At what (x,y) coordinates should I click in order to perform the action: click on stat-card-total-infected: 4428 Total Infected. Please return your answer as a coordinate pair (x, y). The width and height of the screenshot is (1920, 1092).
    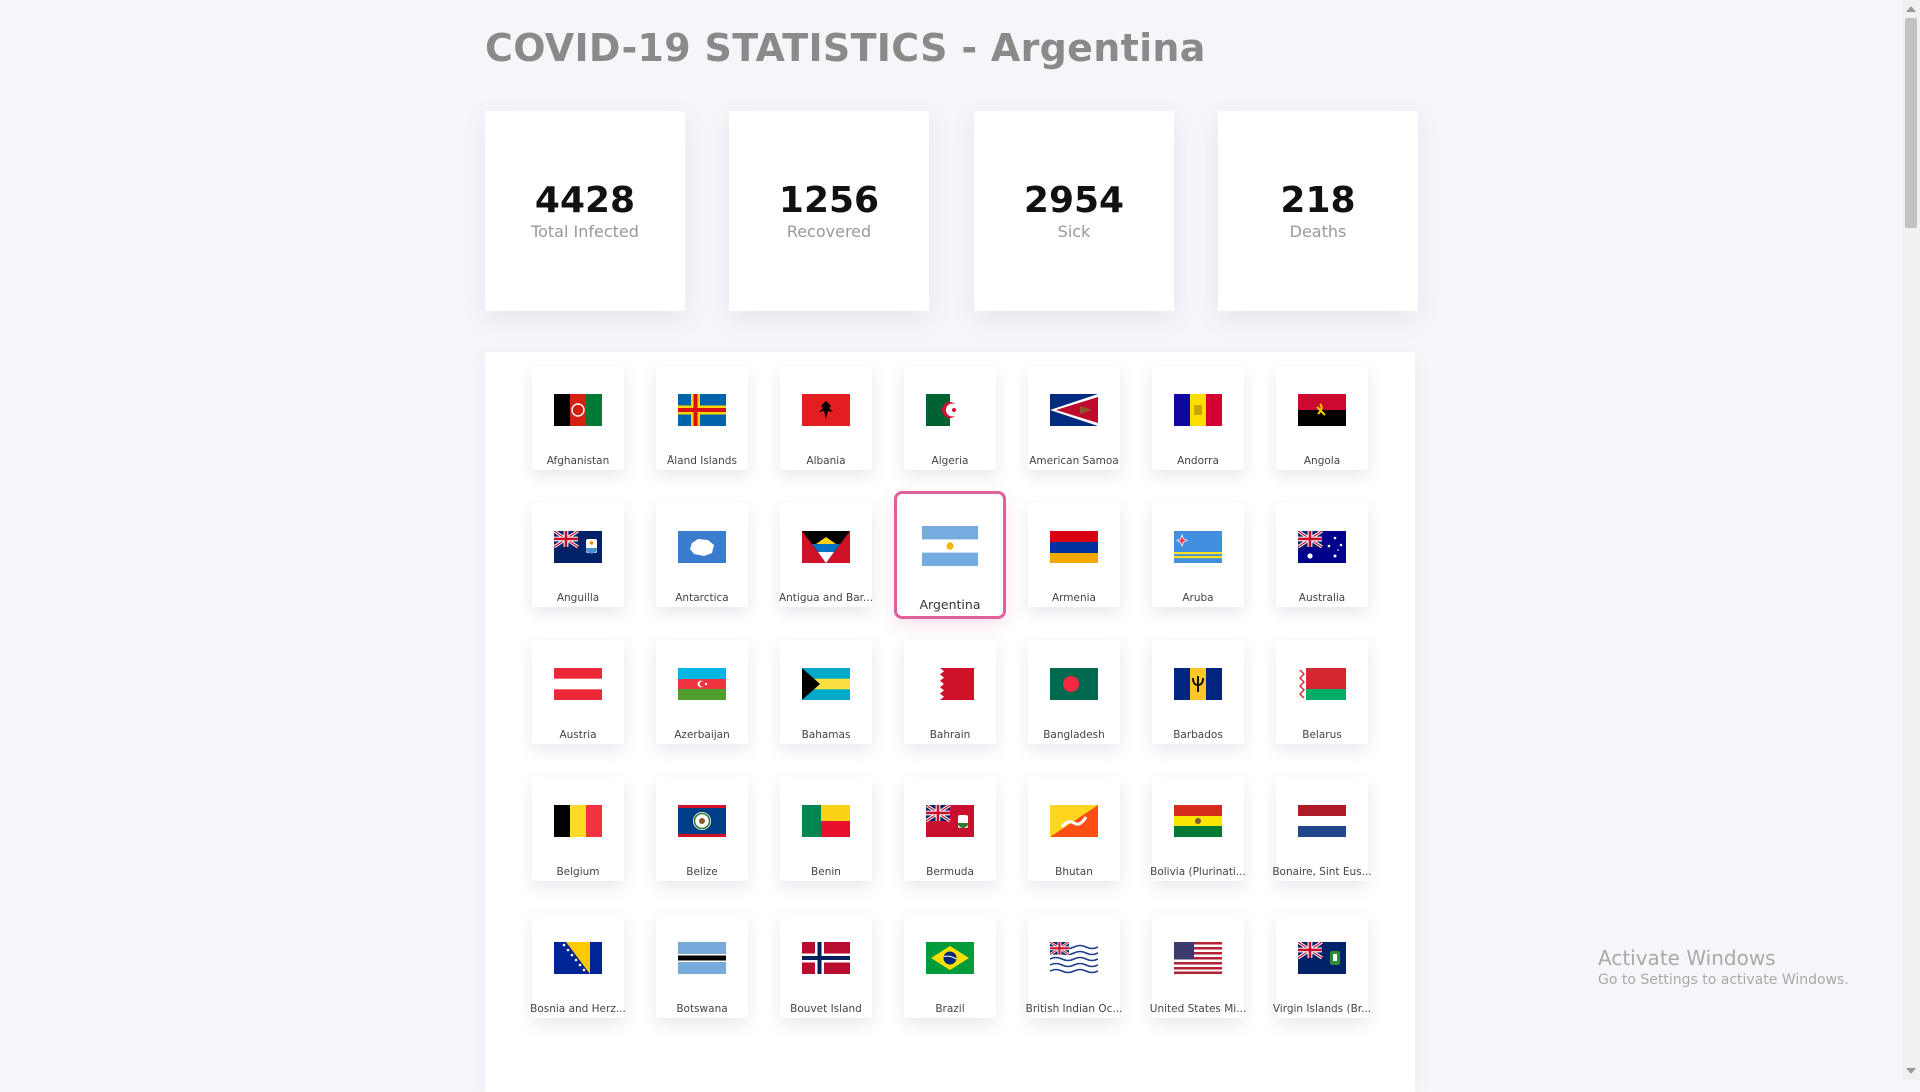
    Looking at the image, I should click on (585, 211).